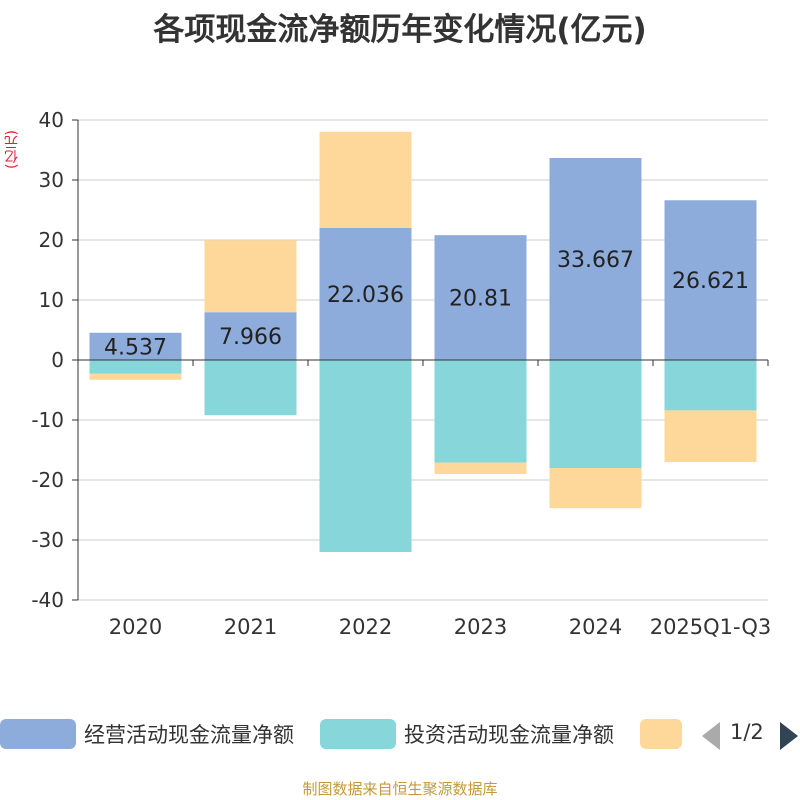  Describe the element at coordinates (358, 734) in the screenshot. I see `legend-swatch-investing` at that location.